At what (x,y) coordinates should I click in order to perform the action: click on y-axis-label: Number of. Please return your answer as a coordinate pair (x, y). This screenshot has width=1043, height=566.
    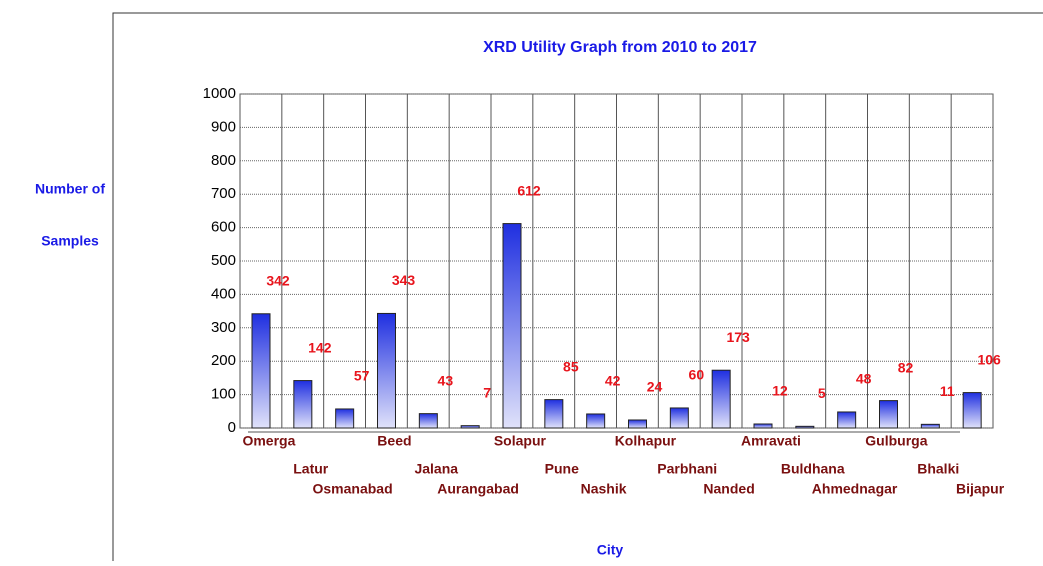
    Looking at the image, I should click on (70, 189).